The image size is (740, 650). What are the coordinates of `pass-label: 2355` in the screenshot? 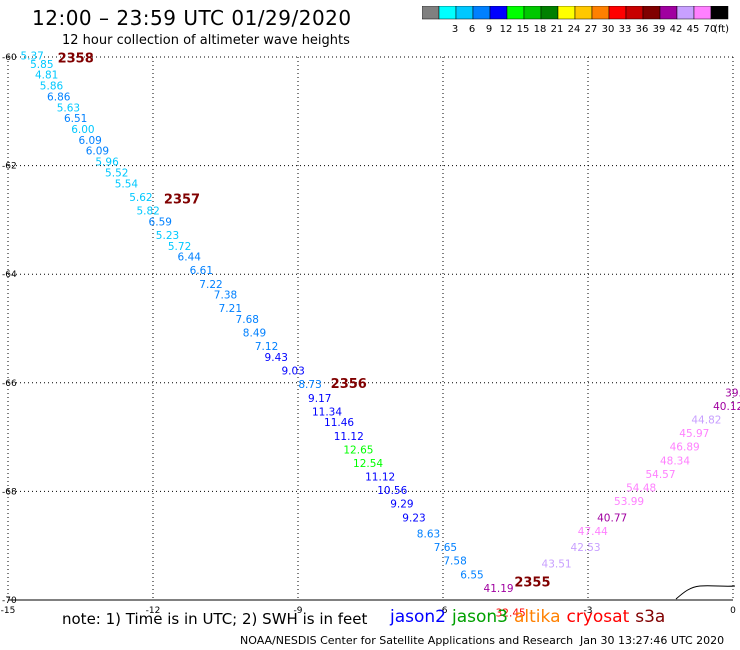 It's located at (532, 582).